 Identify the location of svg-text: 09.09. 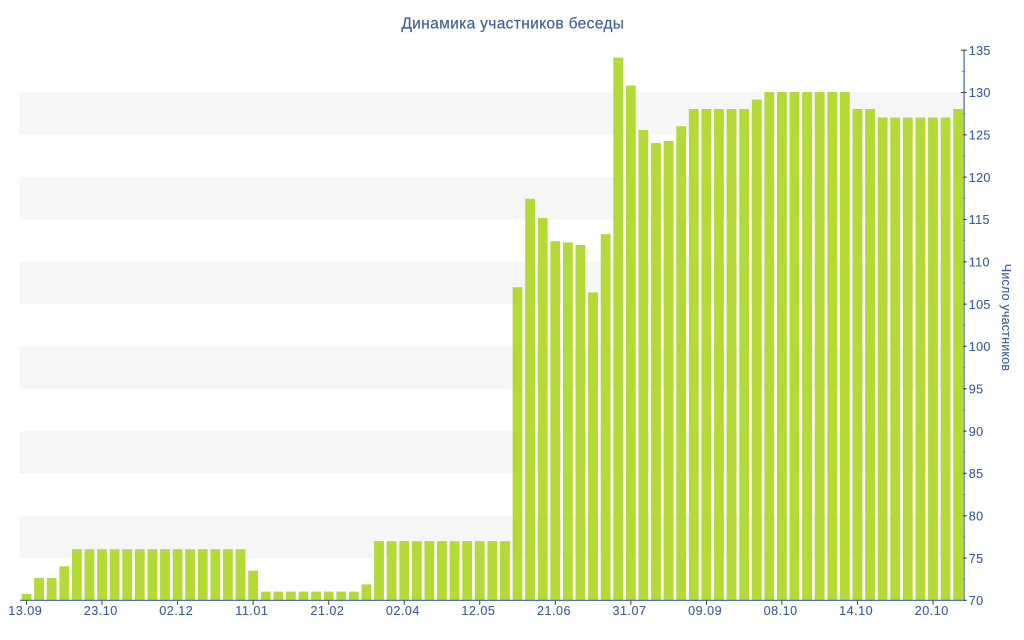
(705, 611).